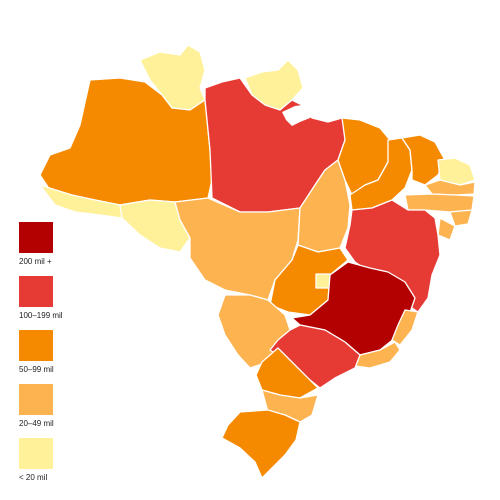 This screenshot has height=500, width=500. I want to click on legend-label: 100–199 mil, so click(41, 315).